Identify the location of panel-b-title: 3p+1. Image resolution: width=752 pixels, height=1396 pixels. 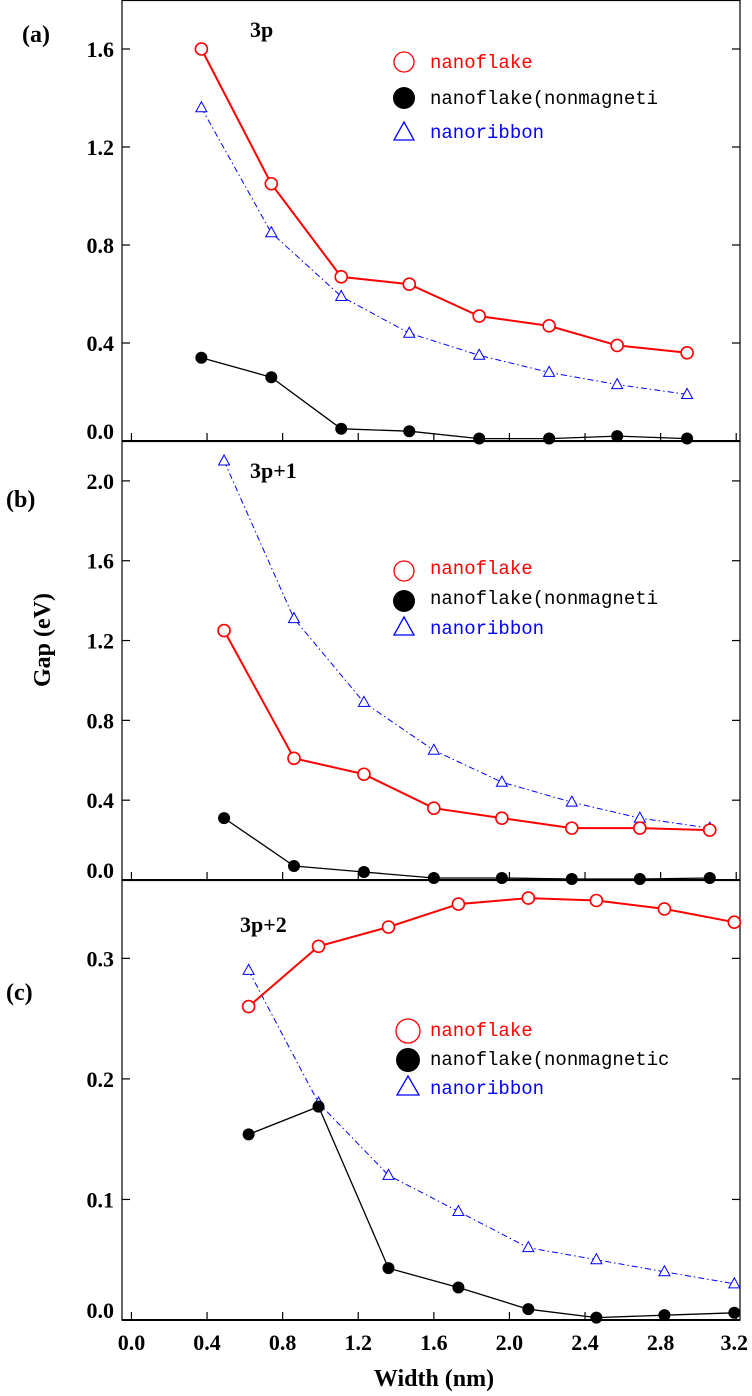
(273, 470).